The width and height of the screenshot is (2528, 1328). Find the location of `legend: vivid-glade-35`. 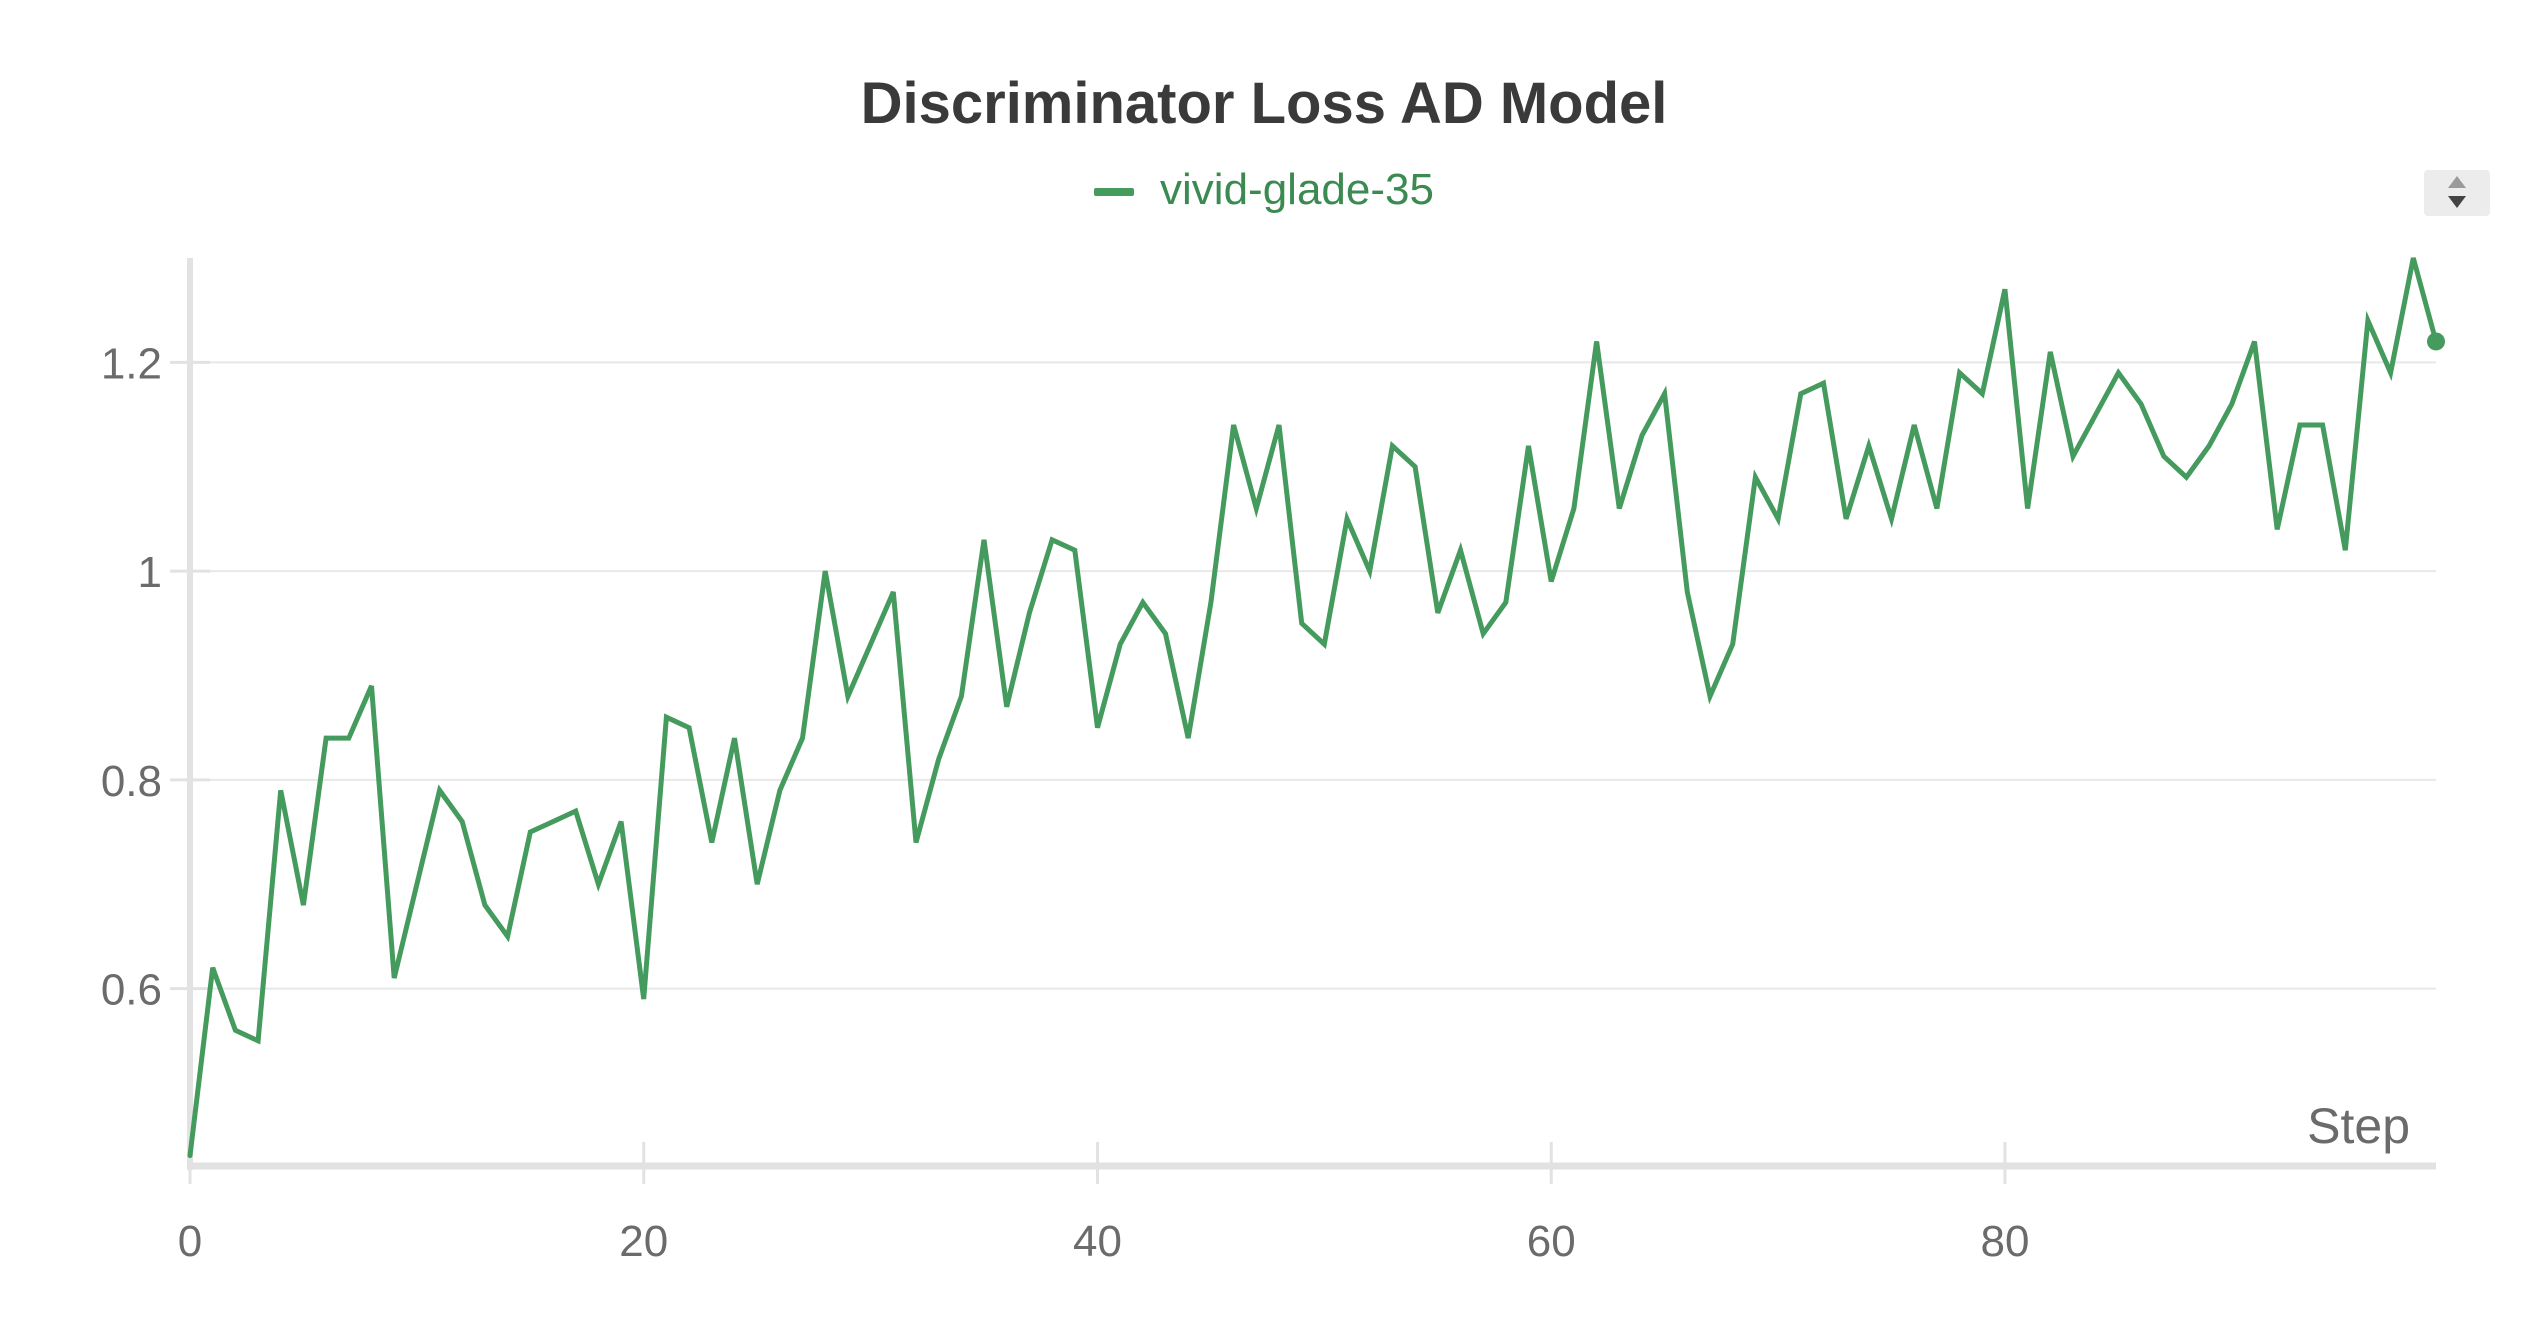

legend: vivid-glade-35 is located at coordinates (1264, 190).